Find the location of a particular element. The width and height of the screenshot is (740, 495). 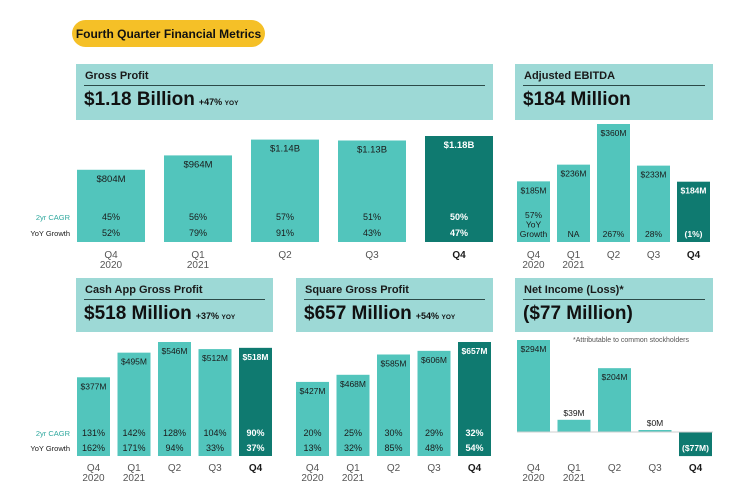

square-header: Square Gross Profit $657 Million +54% YOY is located at coordinates (394, 305).